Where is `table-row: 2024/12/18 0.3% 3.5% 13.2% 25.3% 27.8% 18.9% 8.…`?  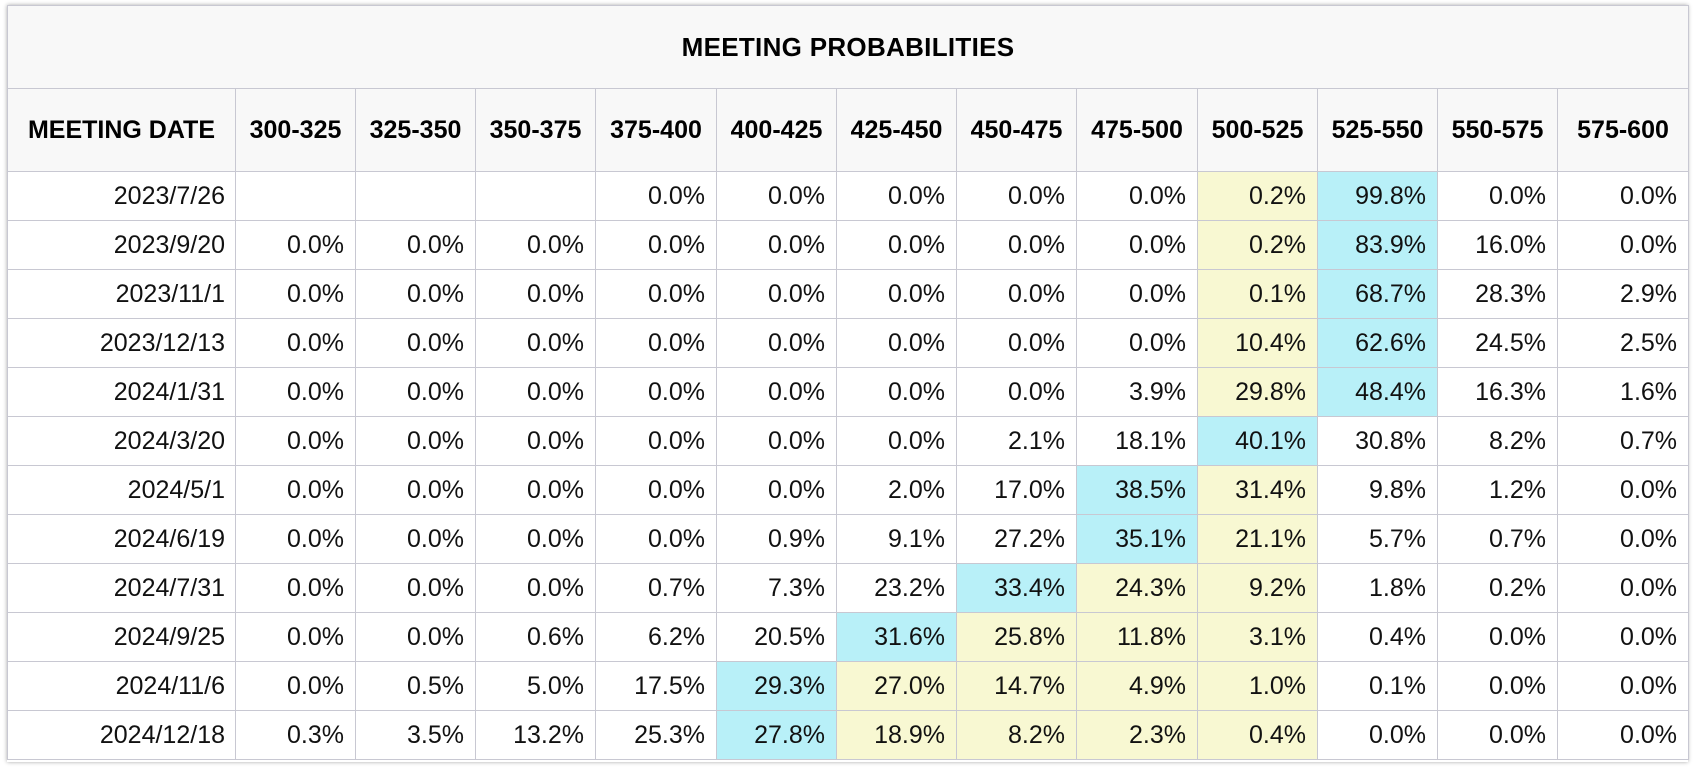
table-row: 2024/12/18 0.3% 3.5% 13.2% 25.3% 27.8% 18.9% 8.… is located at coordinates (848, 735).